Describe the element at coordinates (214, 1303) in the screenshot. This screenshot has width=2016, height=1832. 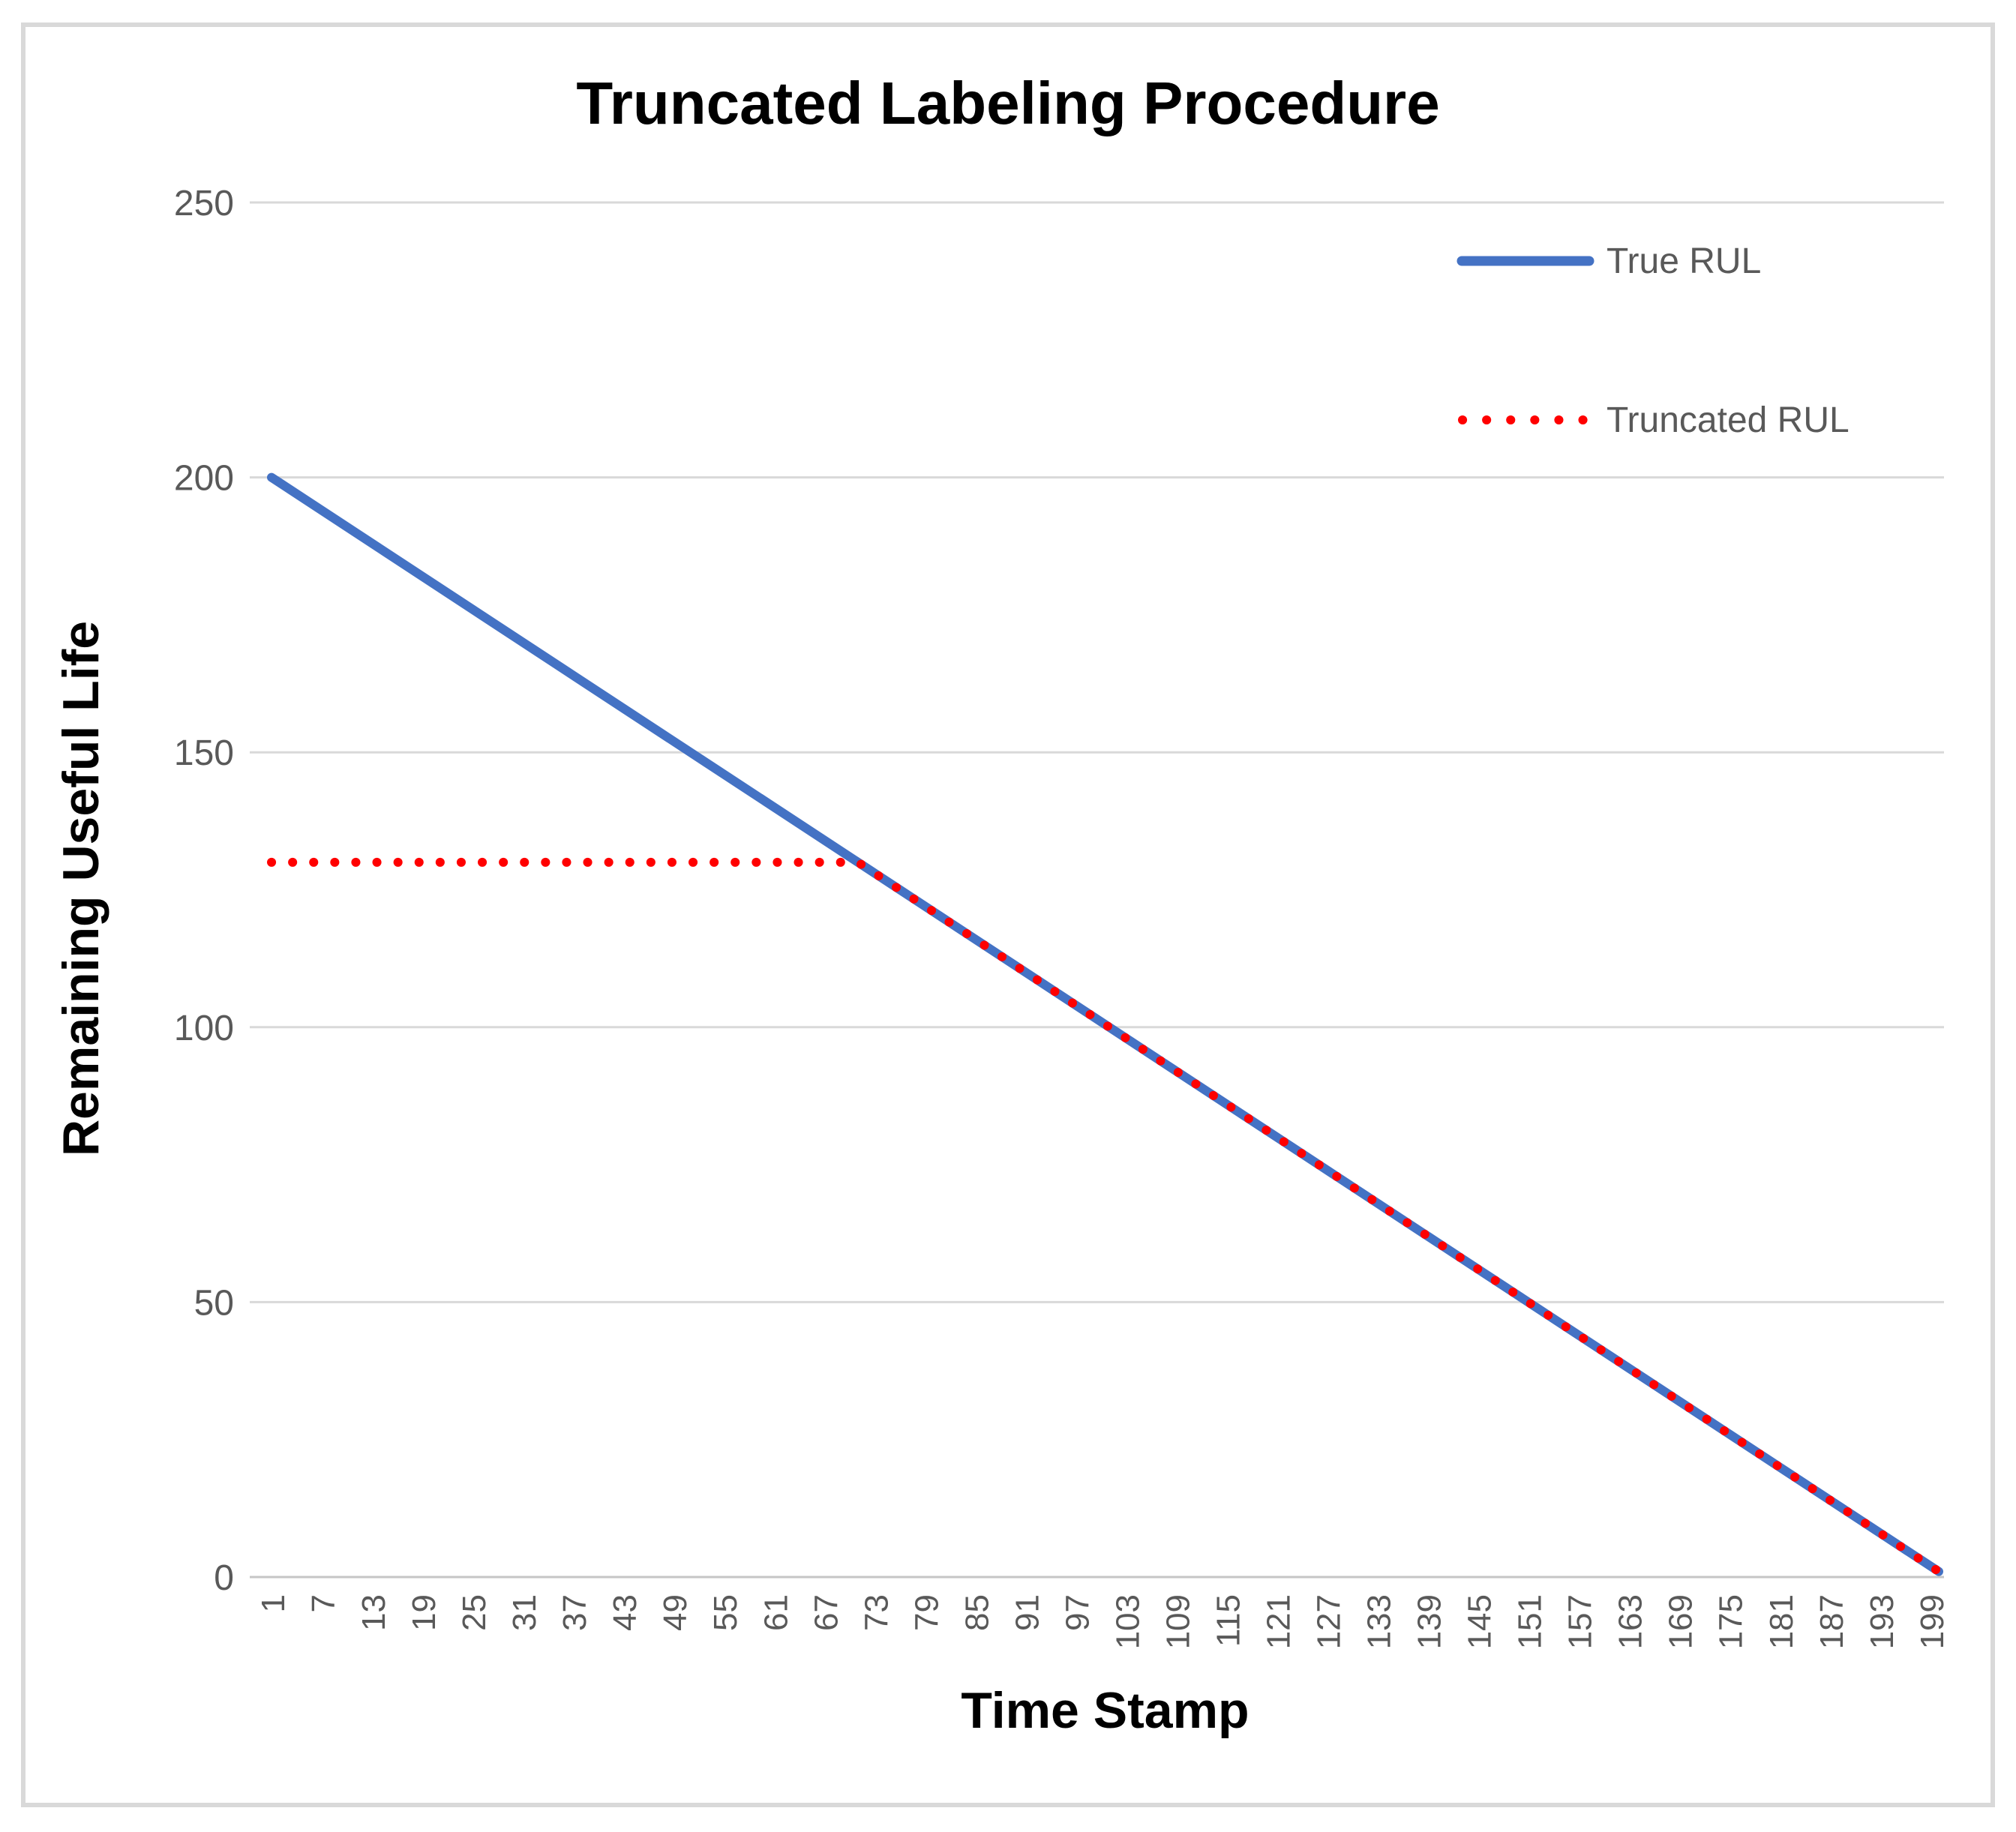
I see `y-tick-label: 50` at that location.